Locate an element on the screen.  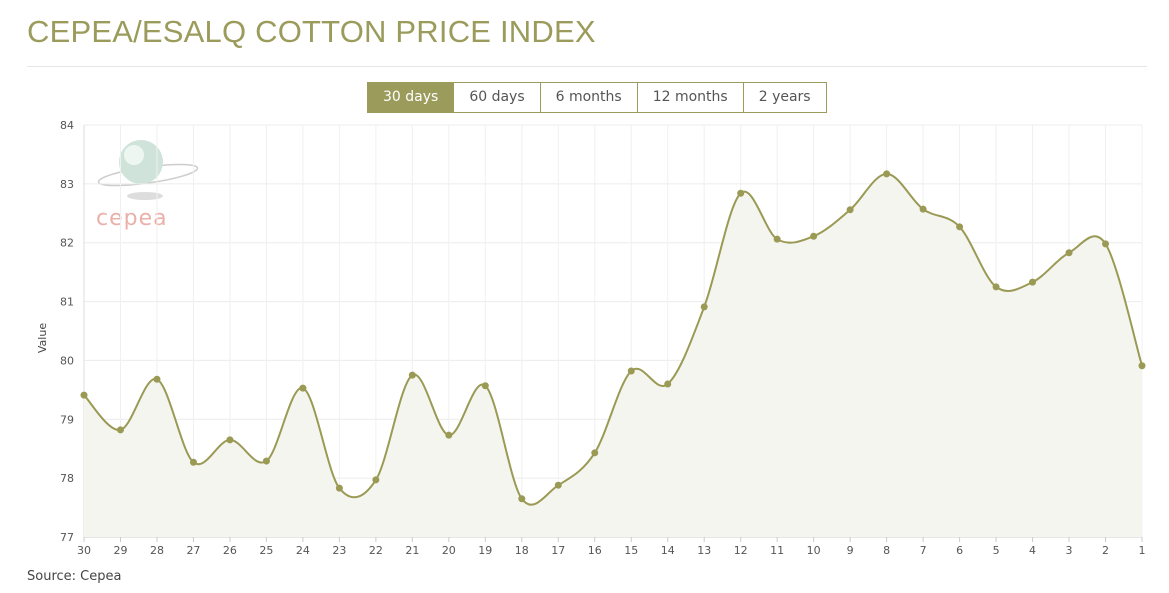
x-tick-label: 8 is located at coordinates (886, 550).